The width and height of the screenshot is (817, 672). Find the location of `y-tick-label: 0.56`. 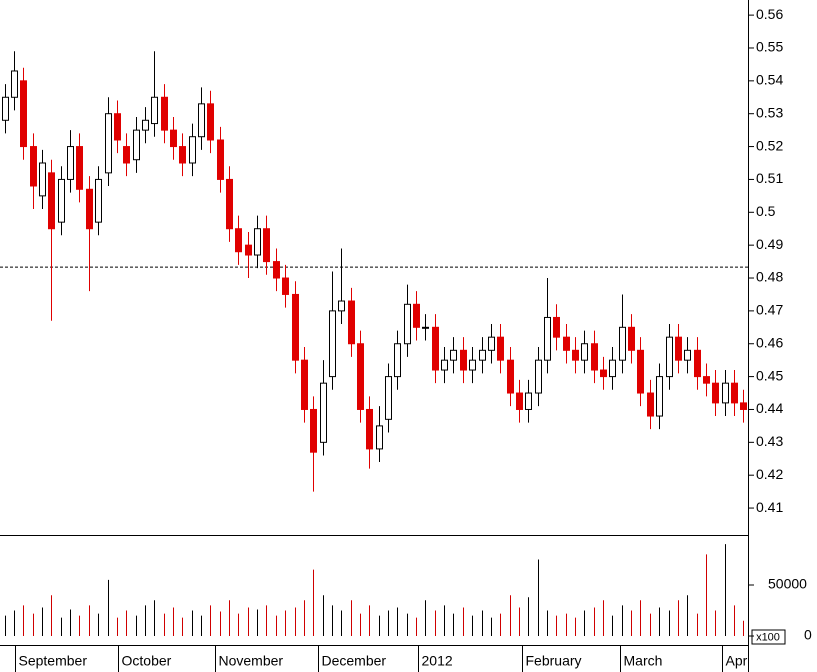

y-tick-label: 0.56 is located at coordinates (769, 14).